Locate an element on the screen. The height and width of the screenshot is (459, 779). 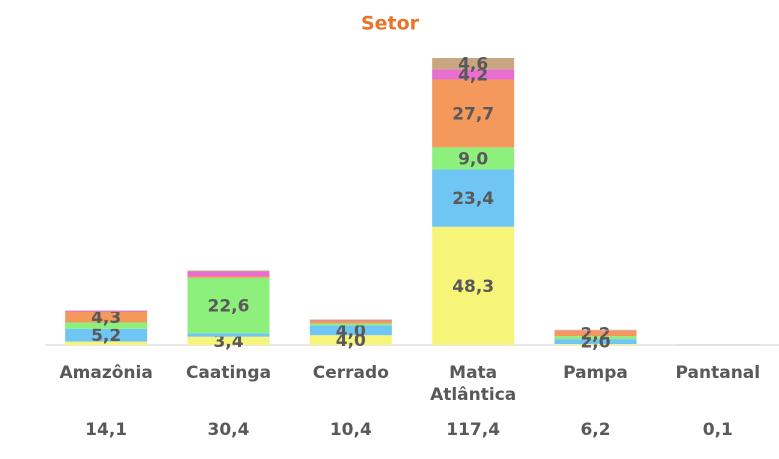
value-label: 23,4 is located at coordinates (473, 199).